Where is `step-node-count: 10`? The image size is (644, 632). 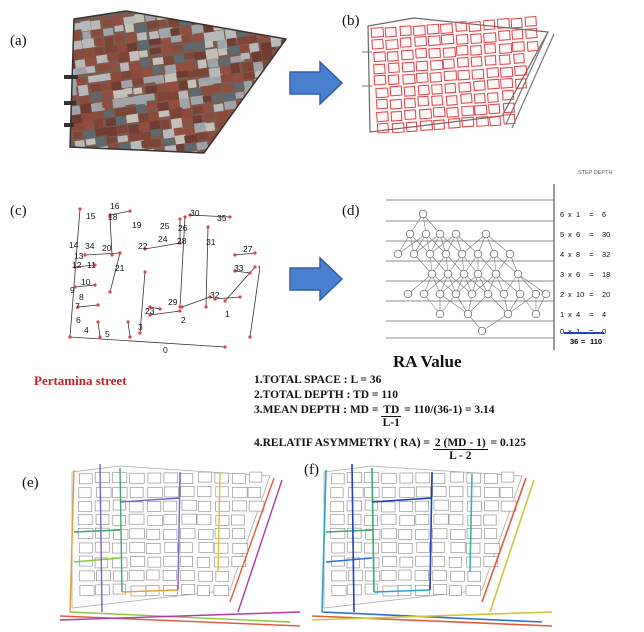 step-node-count: 10 is located at coordinates (580, 294).